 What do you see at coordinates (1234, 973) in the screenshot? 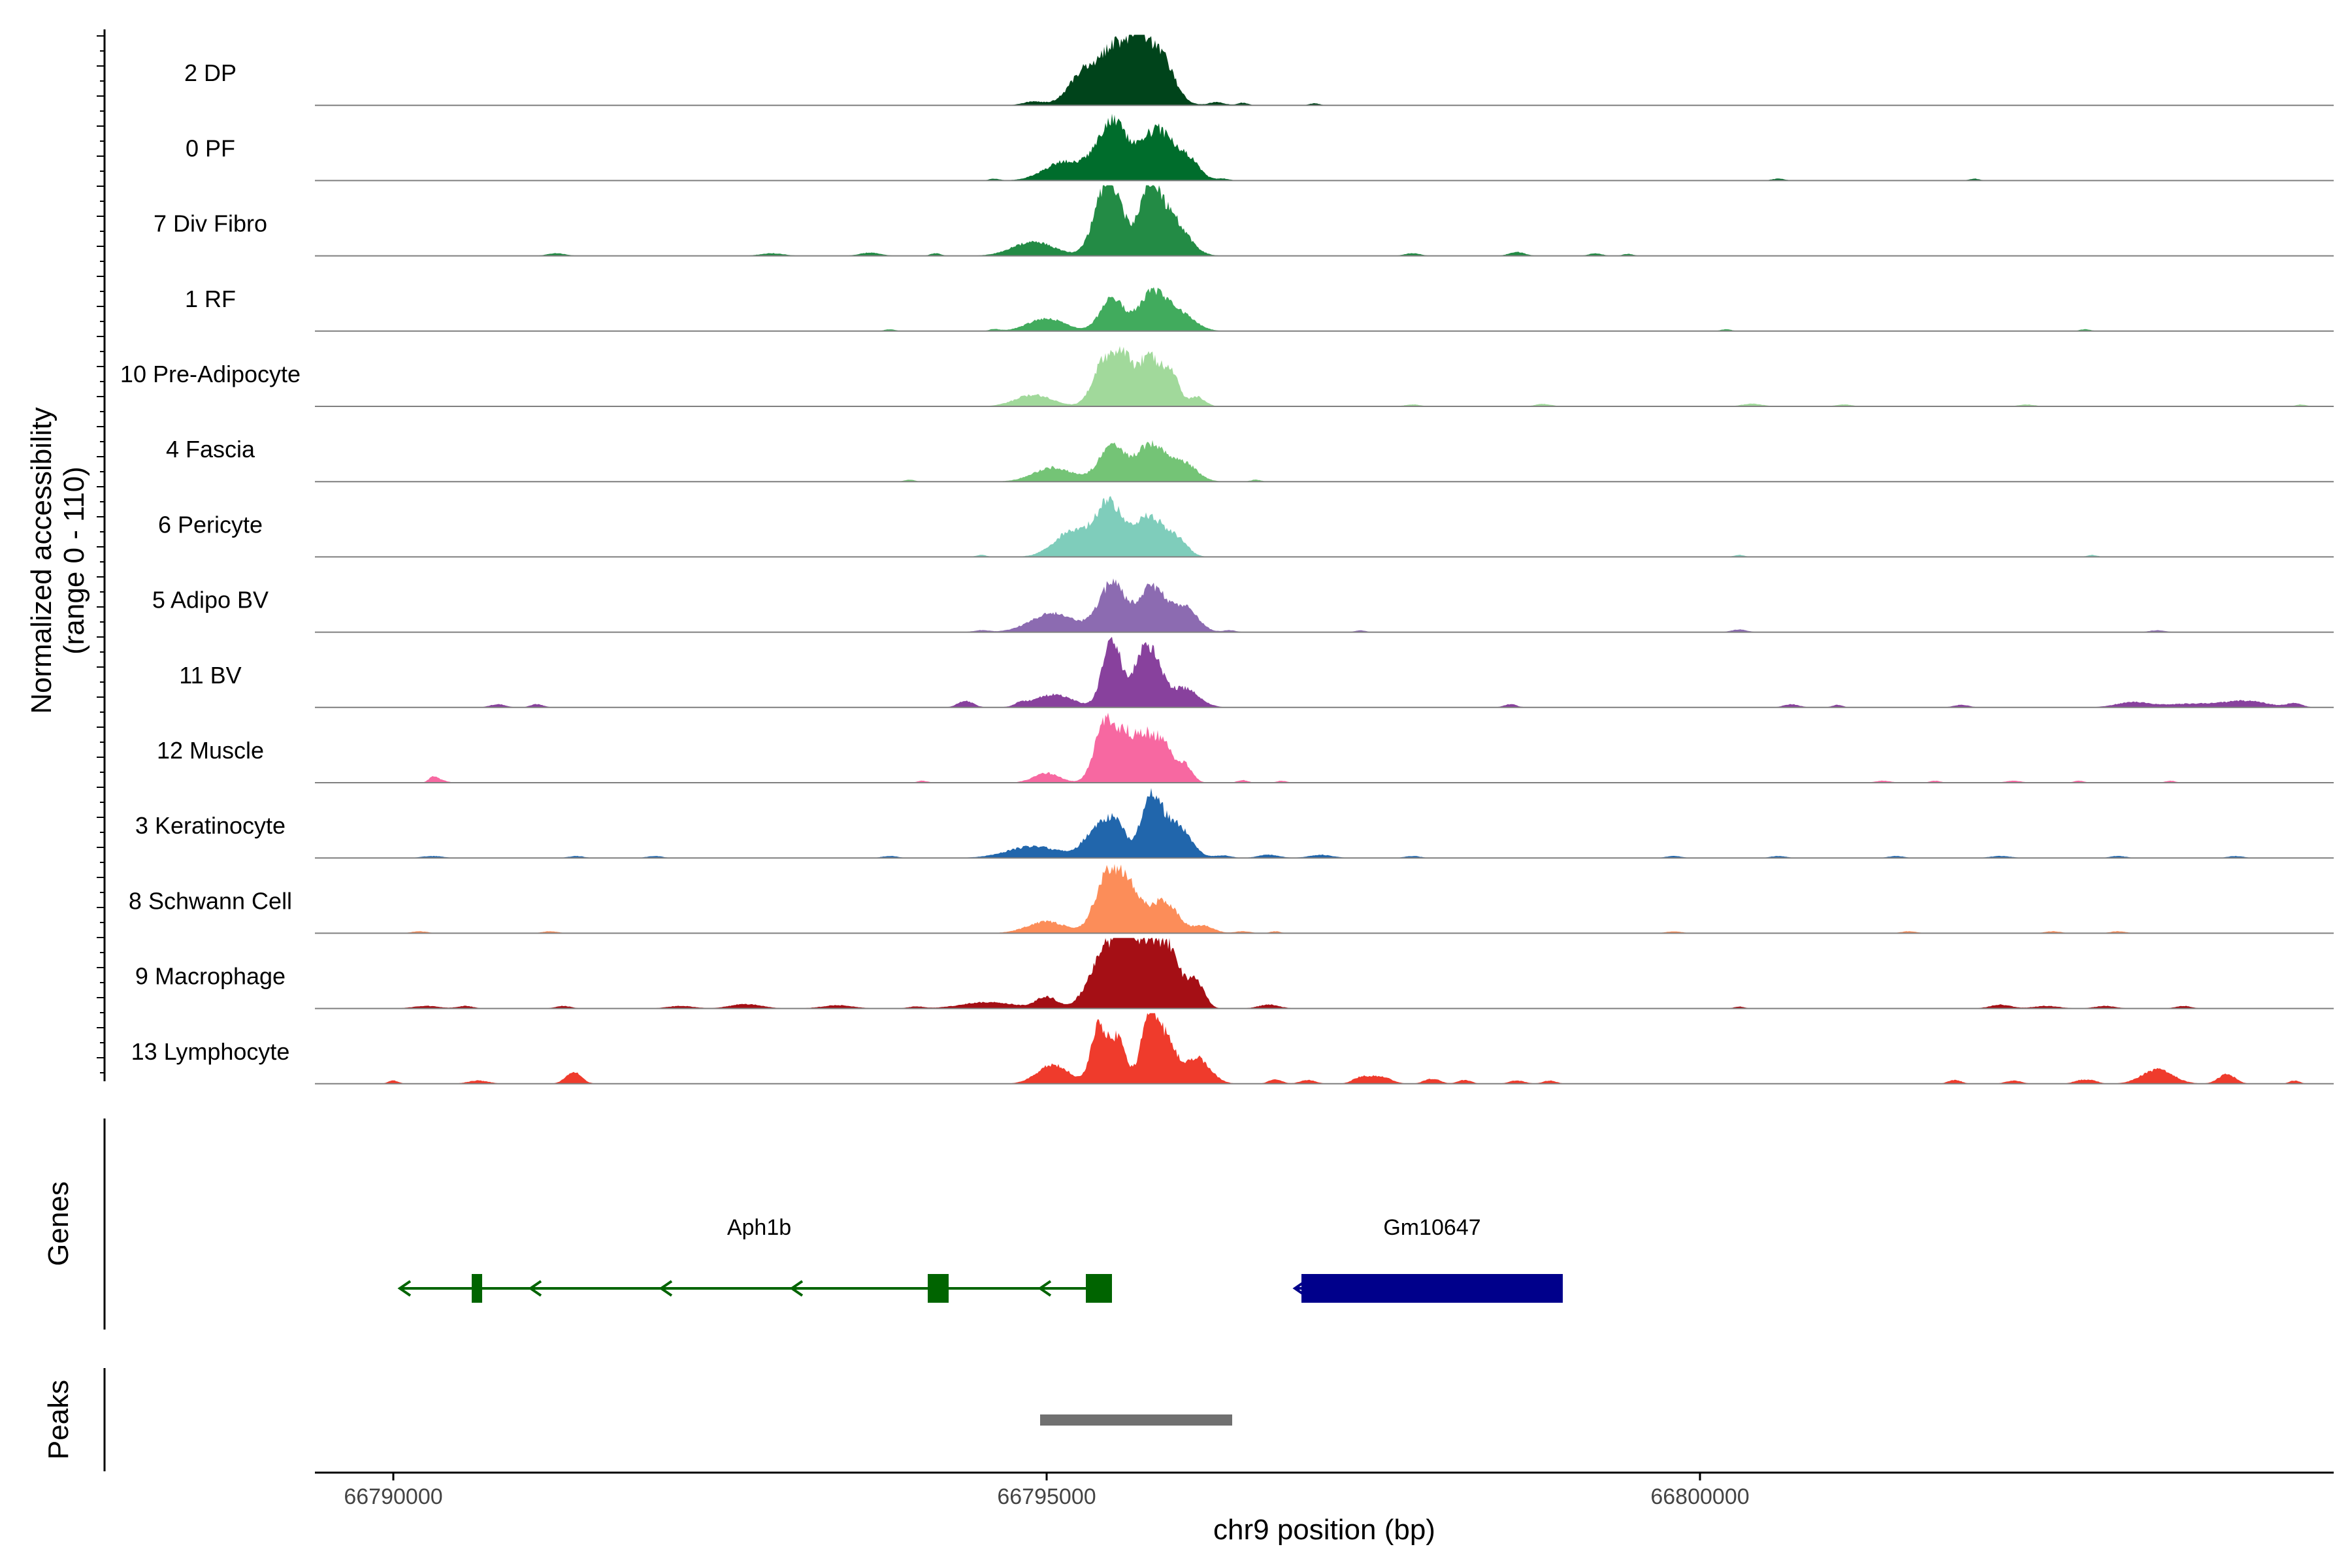
I see `track-9-macrophage: 9 Macrophage` at bounding box center [1234, 973].